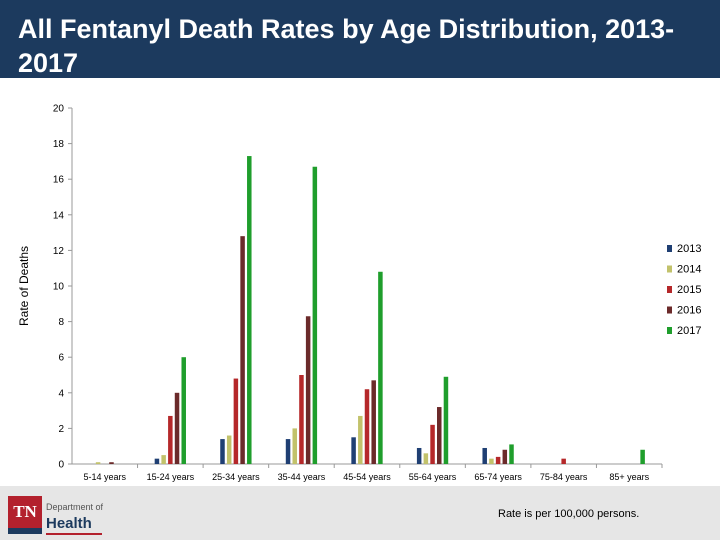 This screenshot has width=720, height=540. I want to click on x-tick-label: 25-34 years, so click(236, 477).